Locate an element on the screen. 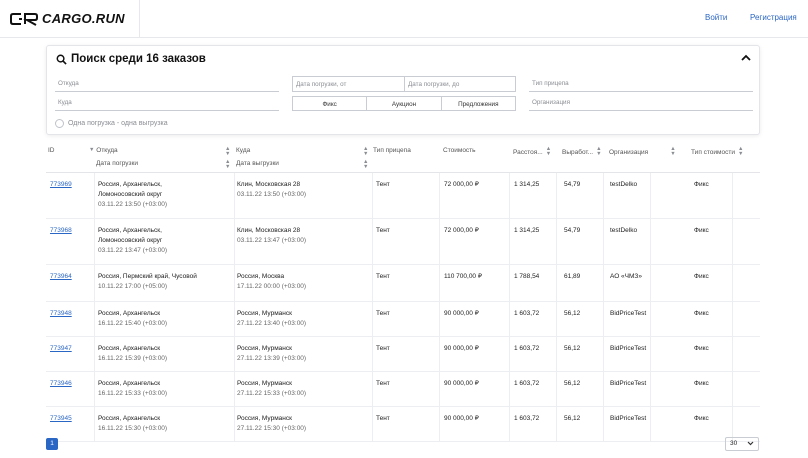  segment-offers: Предложения is located at coordinates (478, 104).